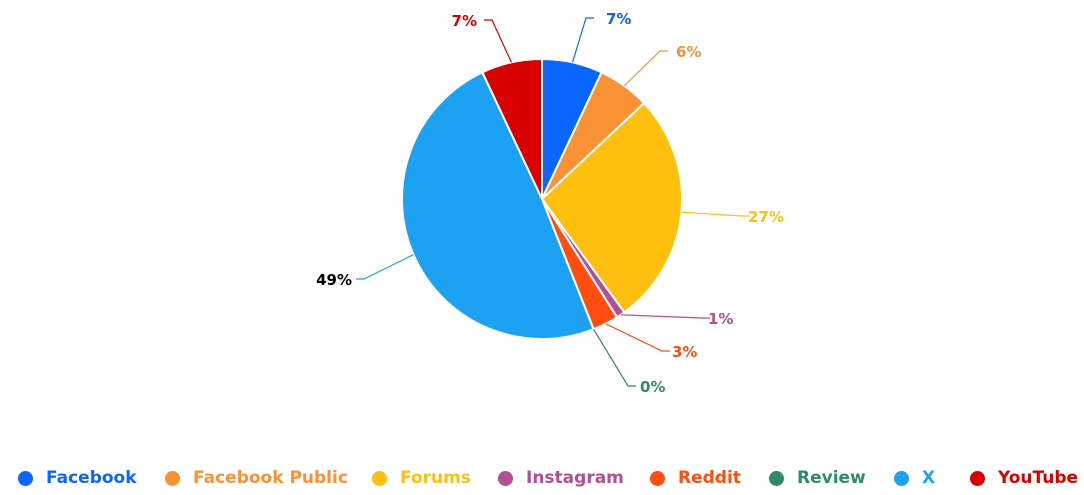  Describe the element at coordinates (766, 217) in the screenshot. I see `data-label-forums: 27%` at that location.